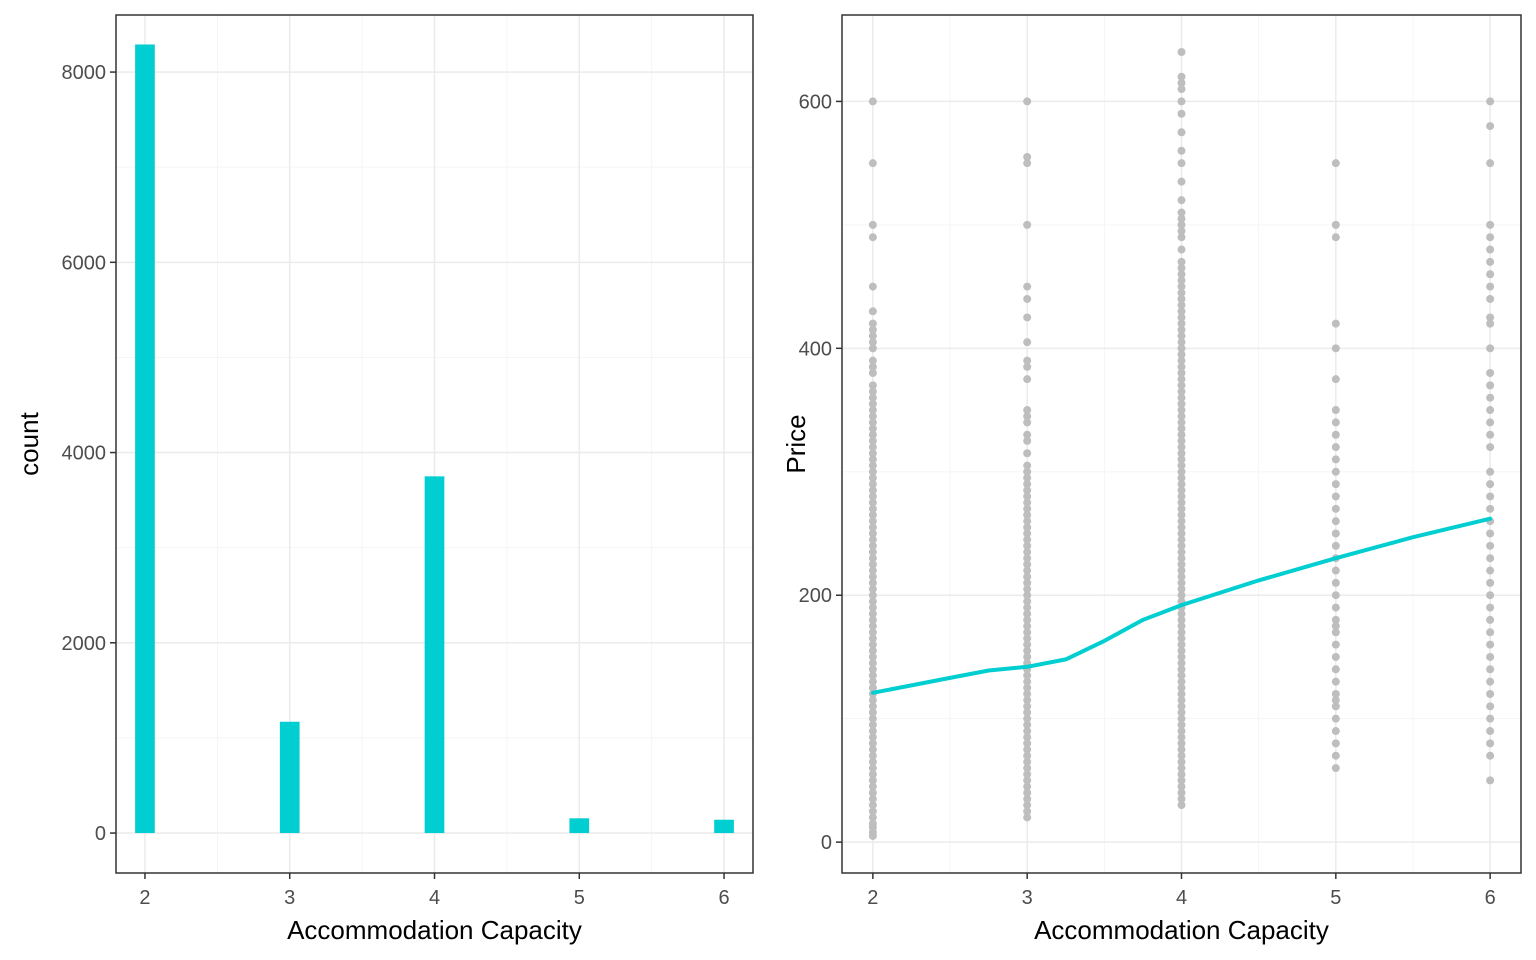 The image size is (1536, 960). What do you see at coordinates (84, 73) in the screenshot?
I see `y-tick-label: 8000` at bounding box center [84, 73].